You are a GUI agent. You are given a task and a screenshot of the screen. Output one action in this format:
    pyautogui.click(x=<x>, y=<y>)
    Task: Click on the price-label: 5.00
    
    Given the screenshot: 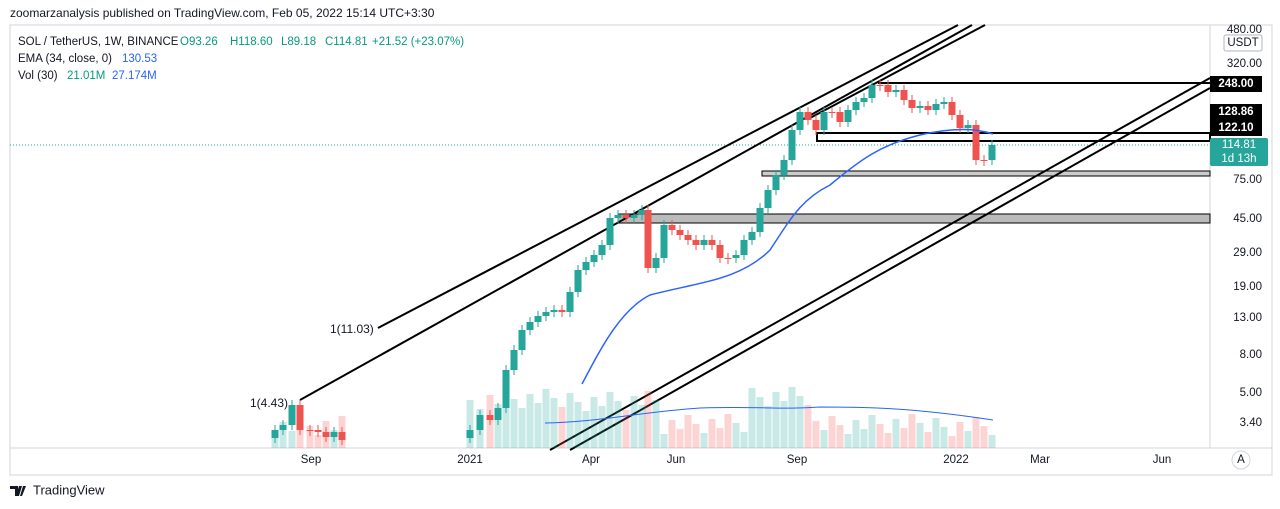 What is the action you would take?
    pyautogui.click(x=1251, y=393)
    